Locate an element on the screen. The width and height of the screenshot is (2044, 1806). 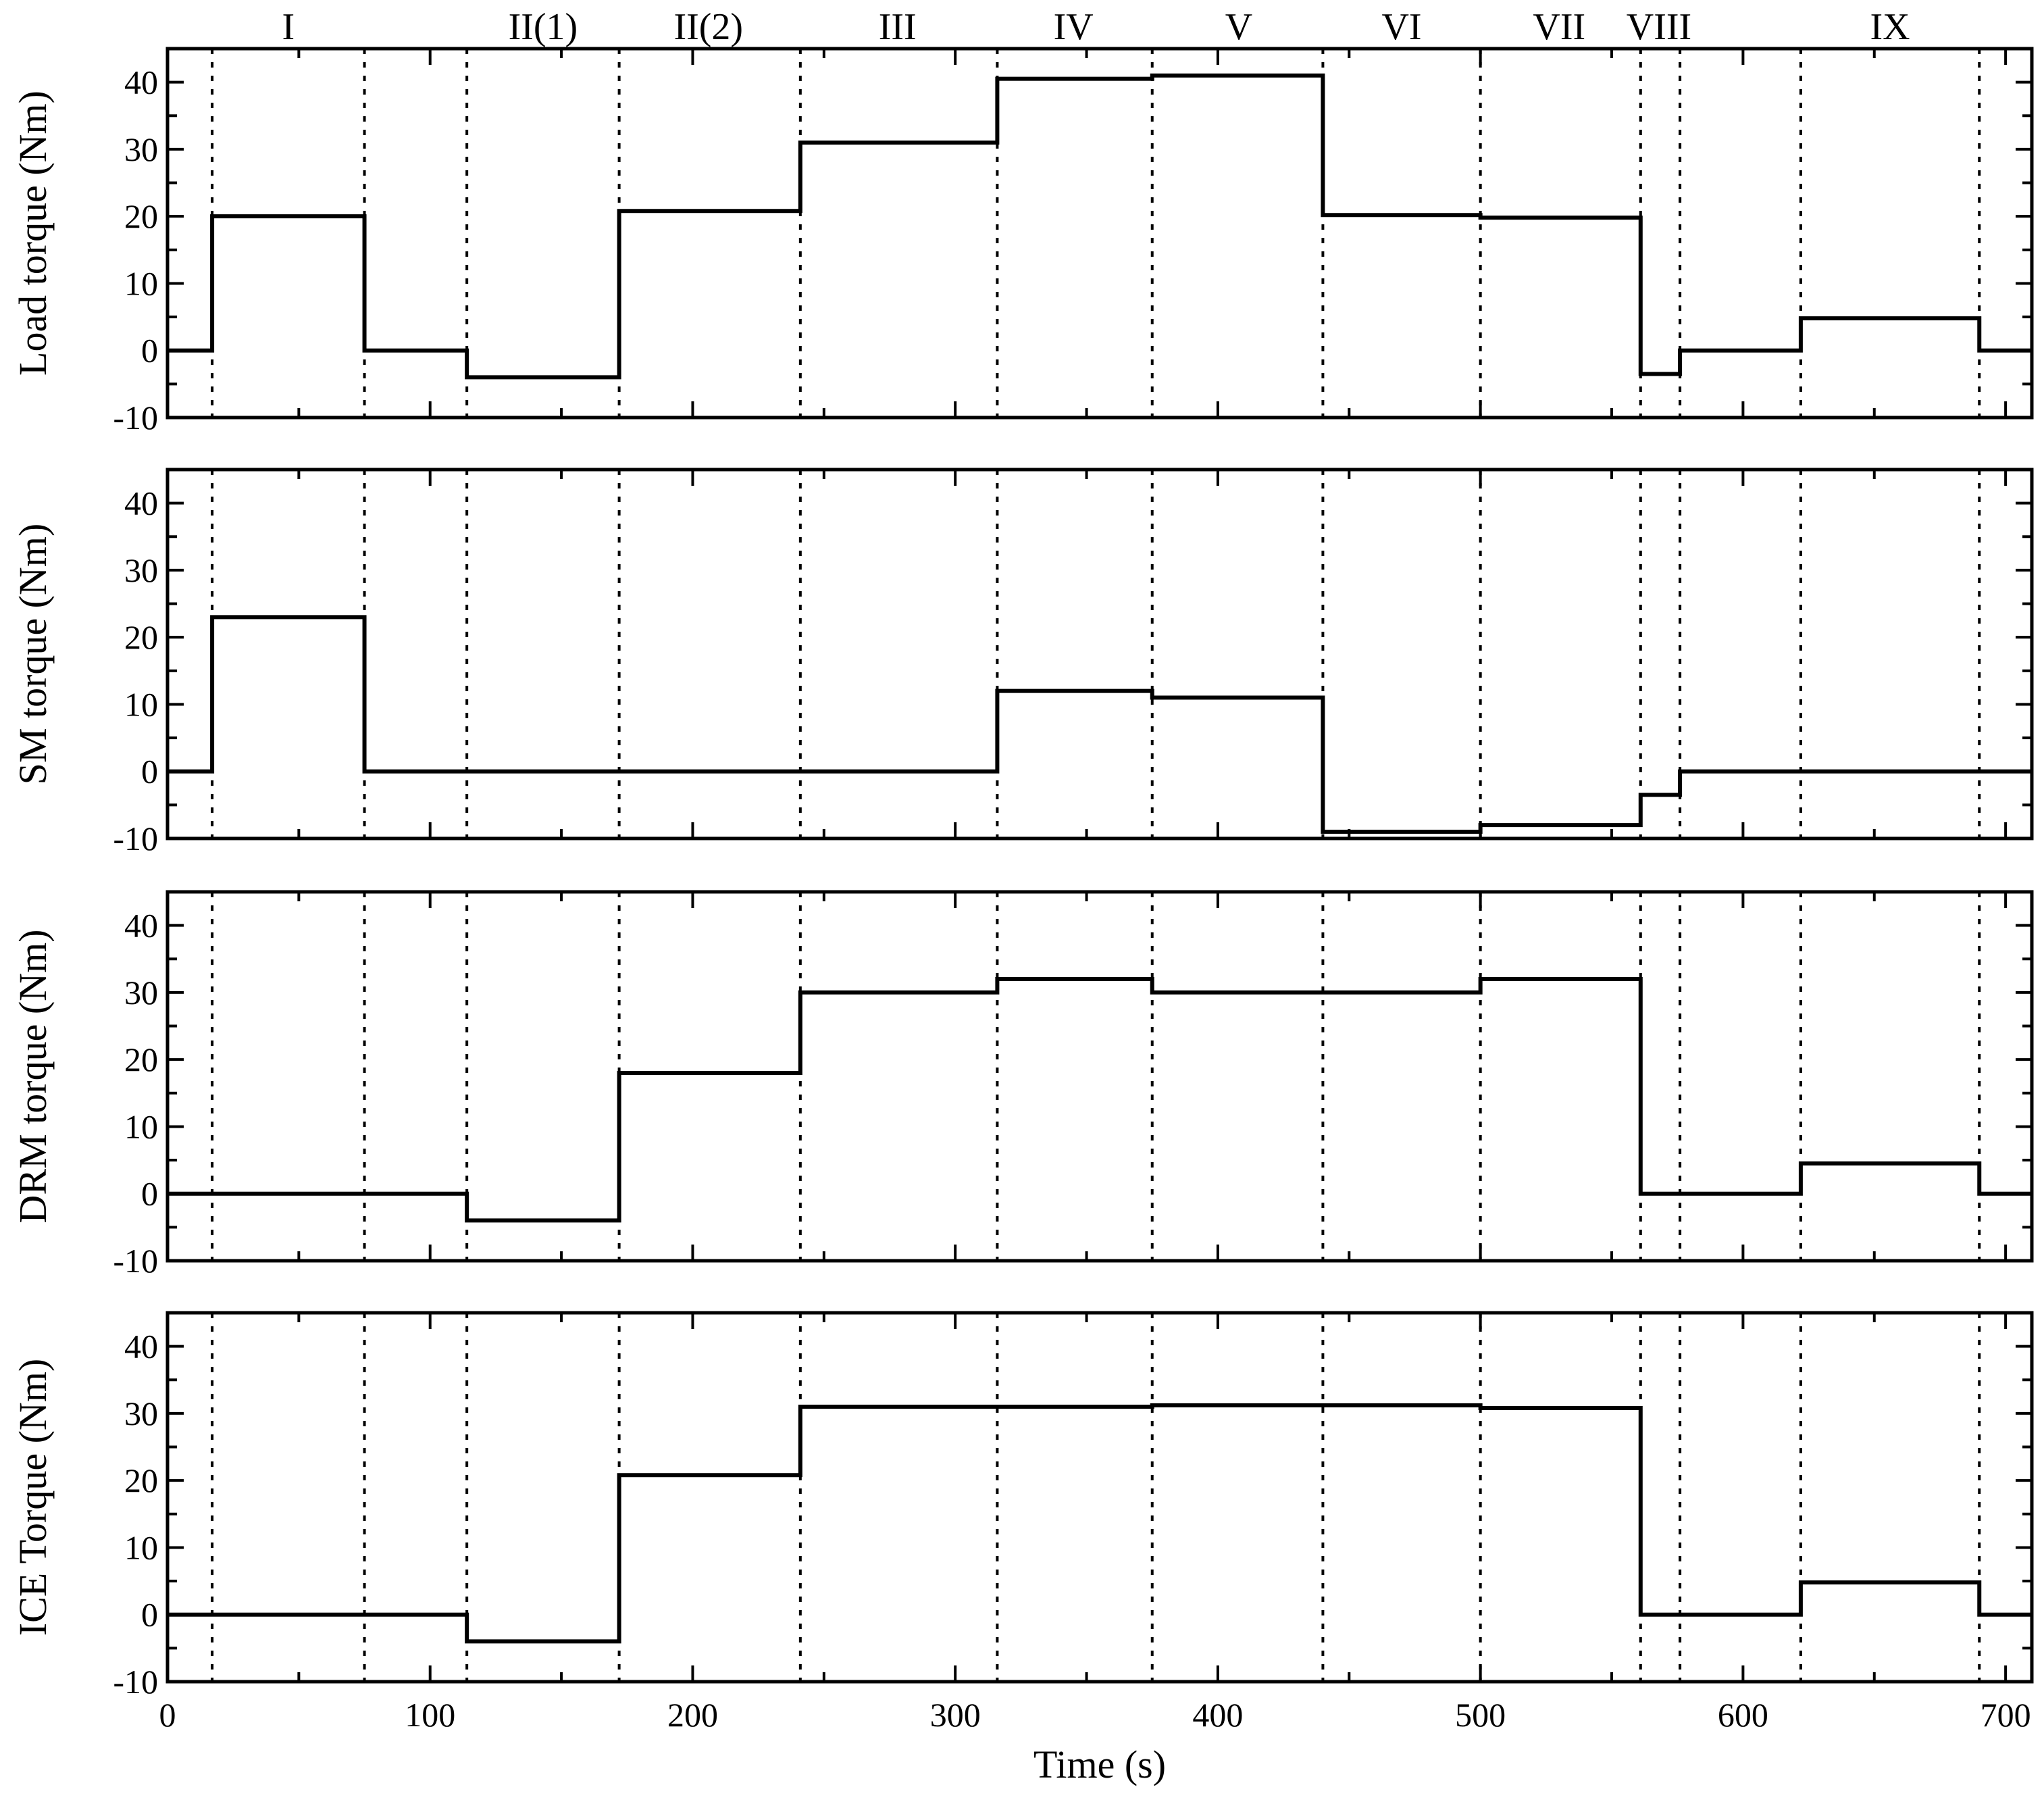
x-tick-label: 200 is located at coordinates (692, 1715).